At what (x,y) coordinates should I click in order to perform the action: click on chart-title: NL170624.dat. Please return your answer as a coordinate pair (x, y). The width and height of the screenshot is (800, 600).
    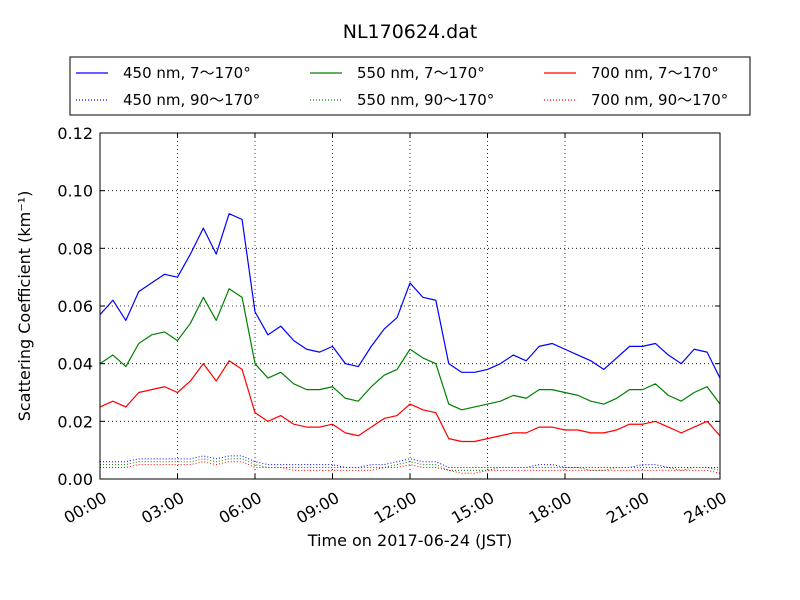
    Looking at the image, I should click on (410, 32).